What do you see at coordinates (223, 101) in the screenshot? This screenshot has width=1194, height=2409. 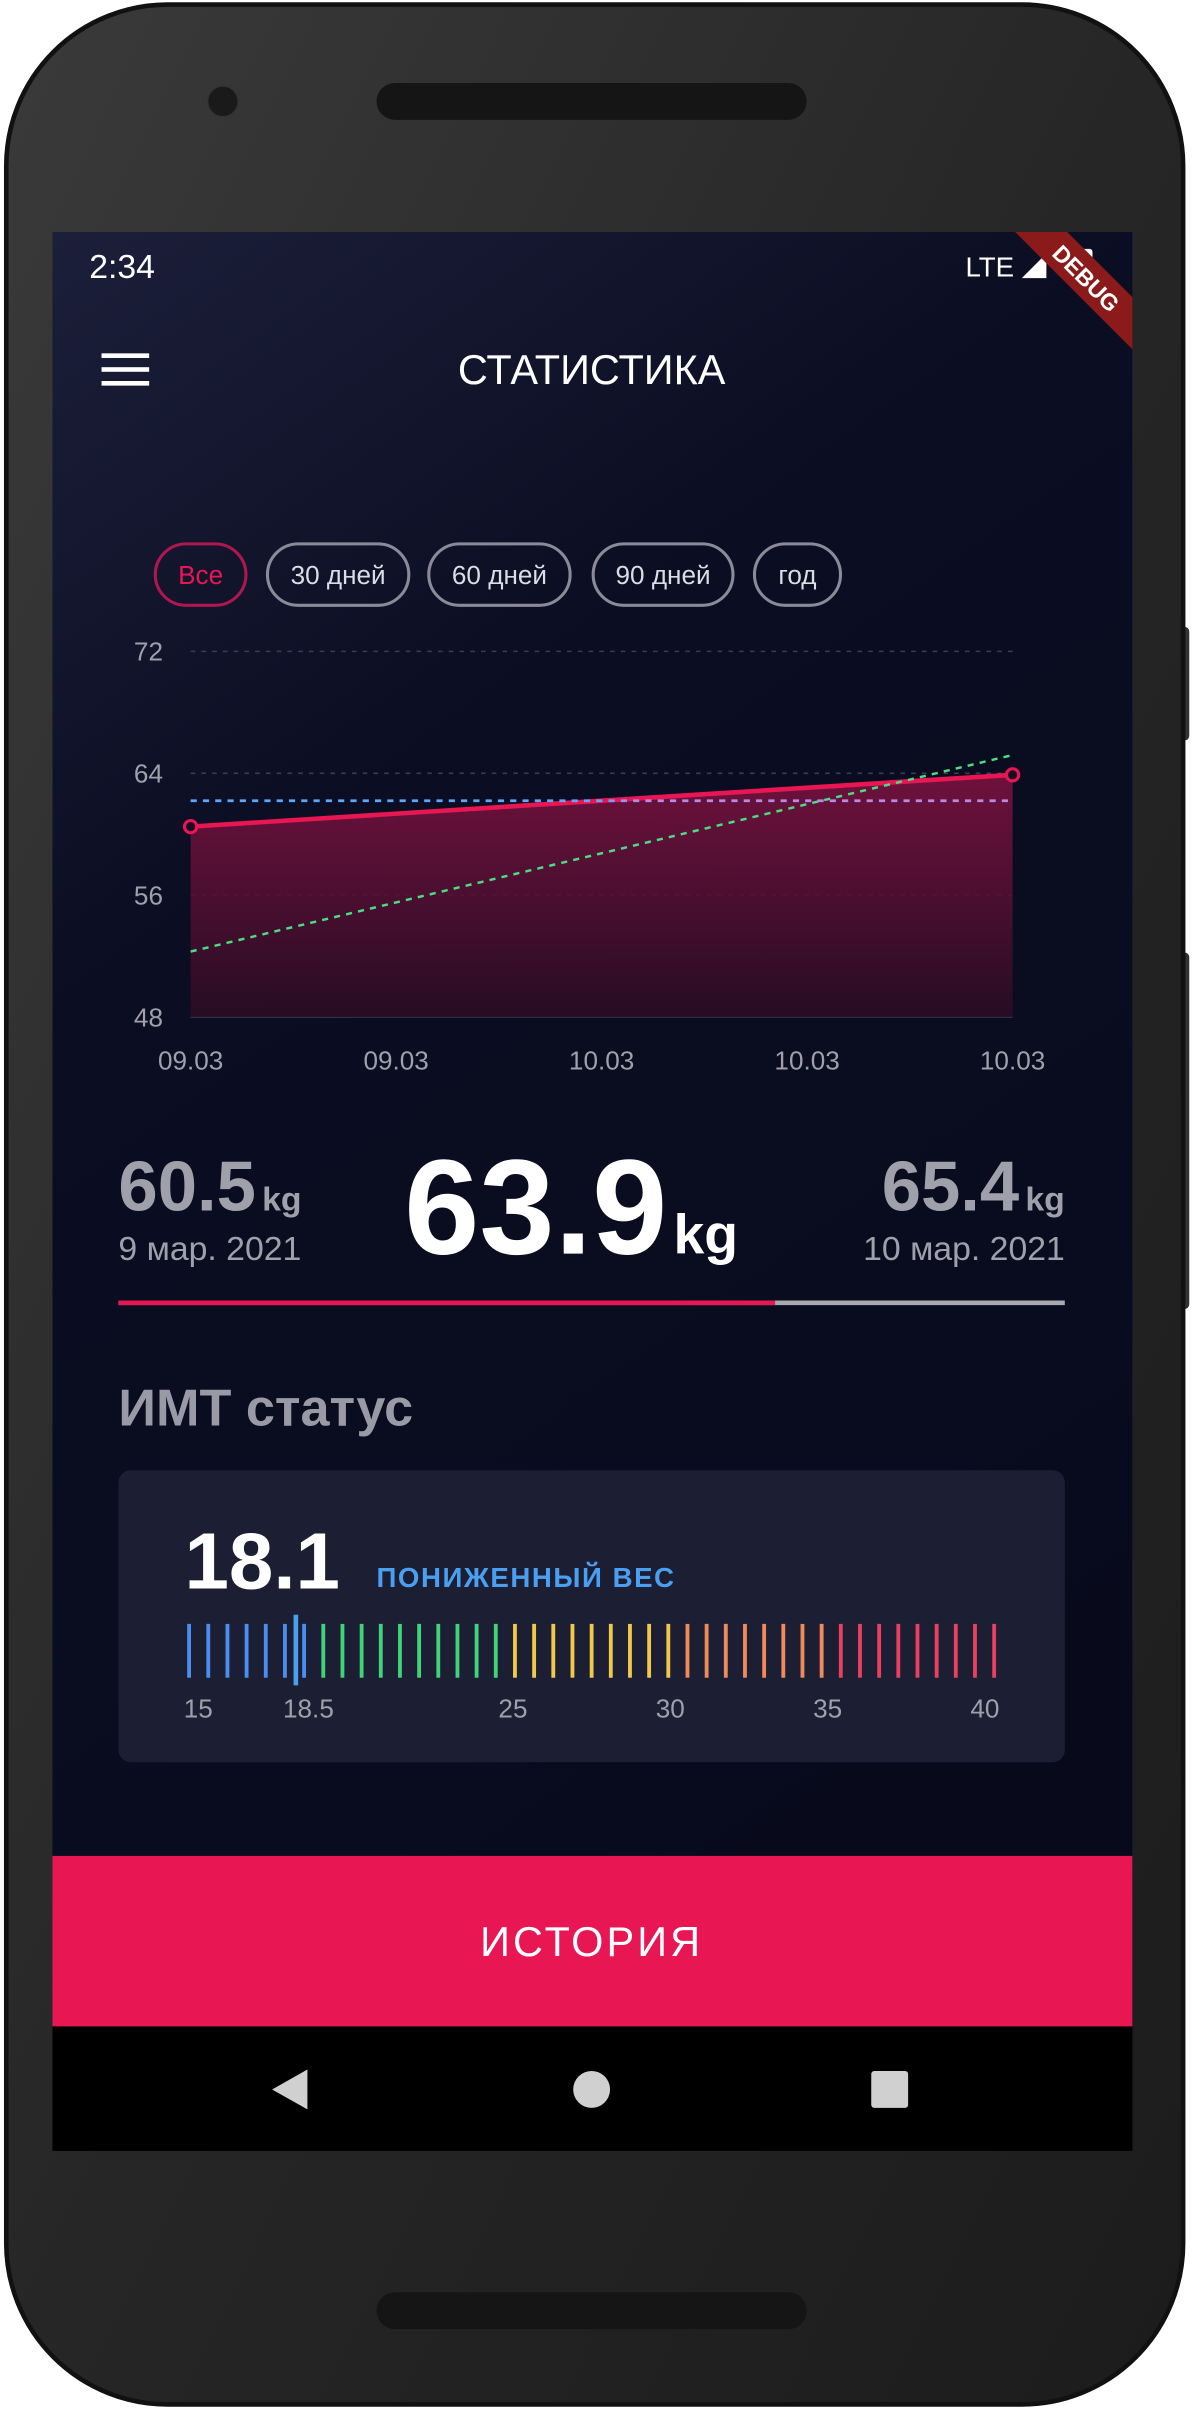 I see `camera` at bounding box center [223, 101].